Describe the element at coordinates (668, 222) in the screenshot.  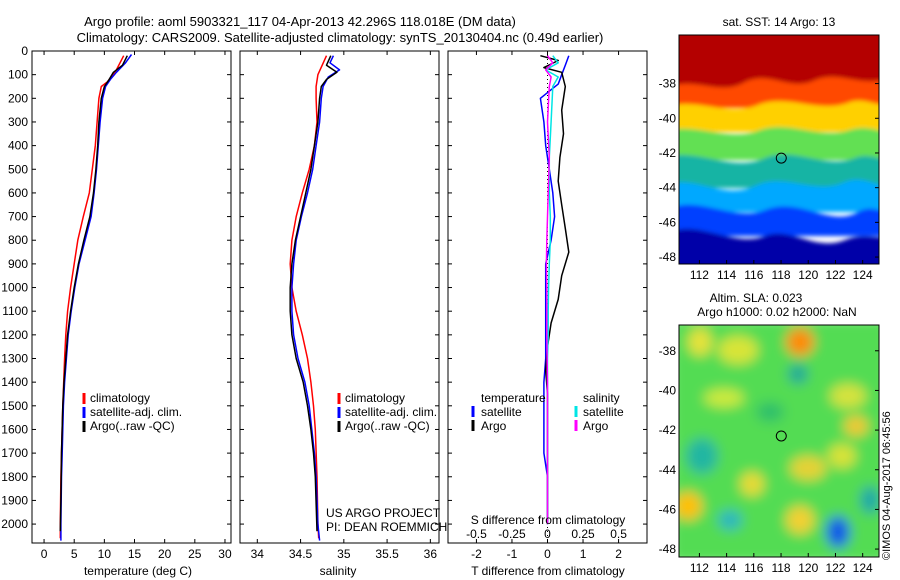
I see `map-y-tick-label: -46` at that location.